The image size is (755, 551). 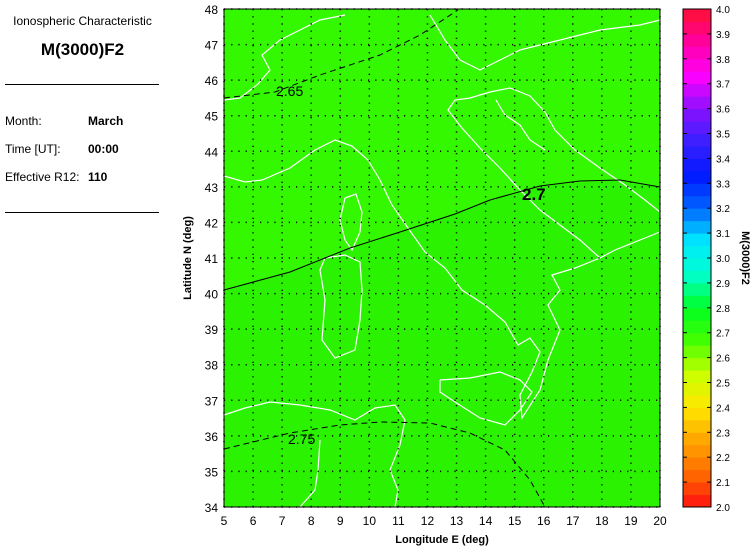 What do you see at coordinates (212, 188) in the screenshot?
I see `y-tick-label: 43` at bounding box center [212, 188].